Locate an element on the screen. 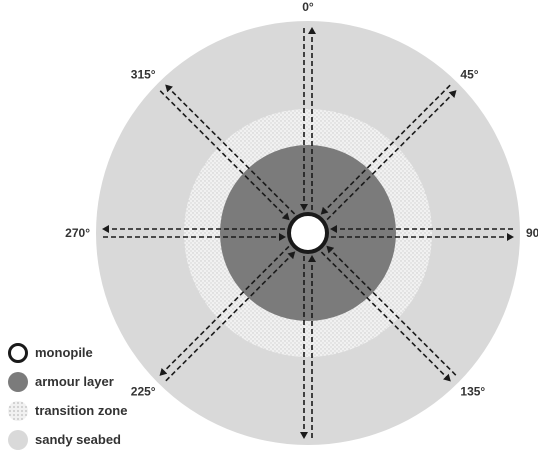  direction-label-0: 0° is located at coordinates (308, 7).